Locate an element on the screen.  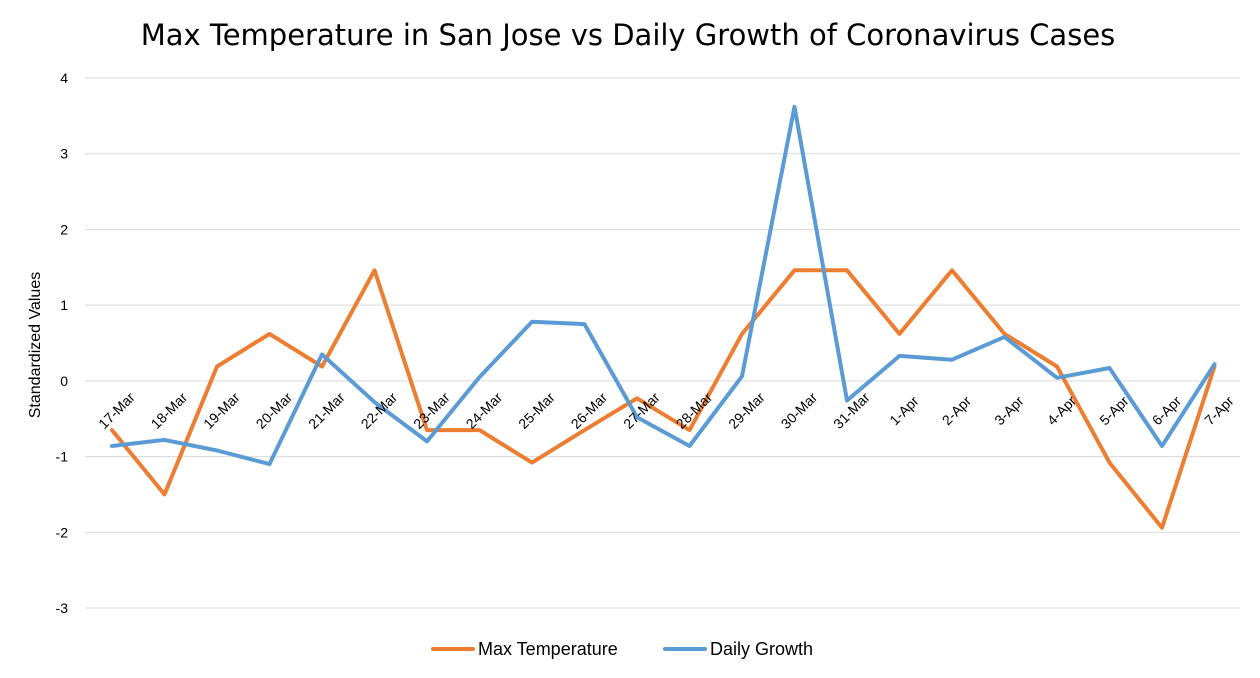
y-tick-label: 3 is located at coordinates (64, 154).